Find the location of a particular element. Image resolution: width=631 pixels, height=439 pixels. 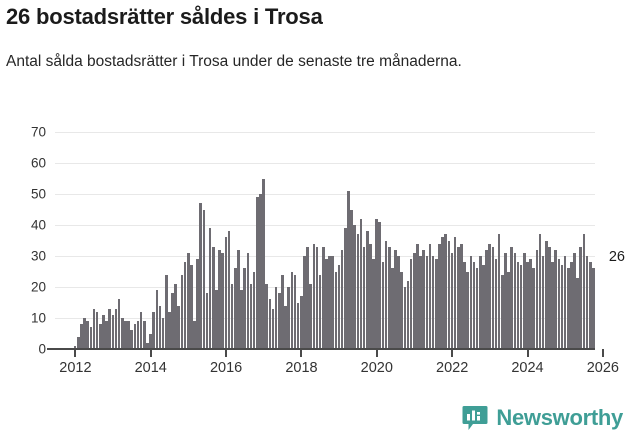

y-axis-tick-label: 60 is located at coordinates (38, 163).